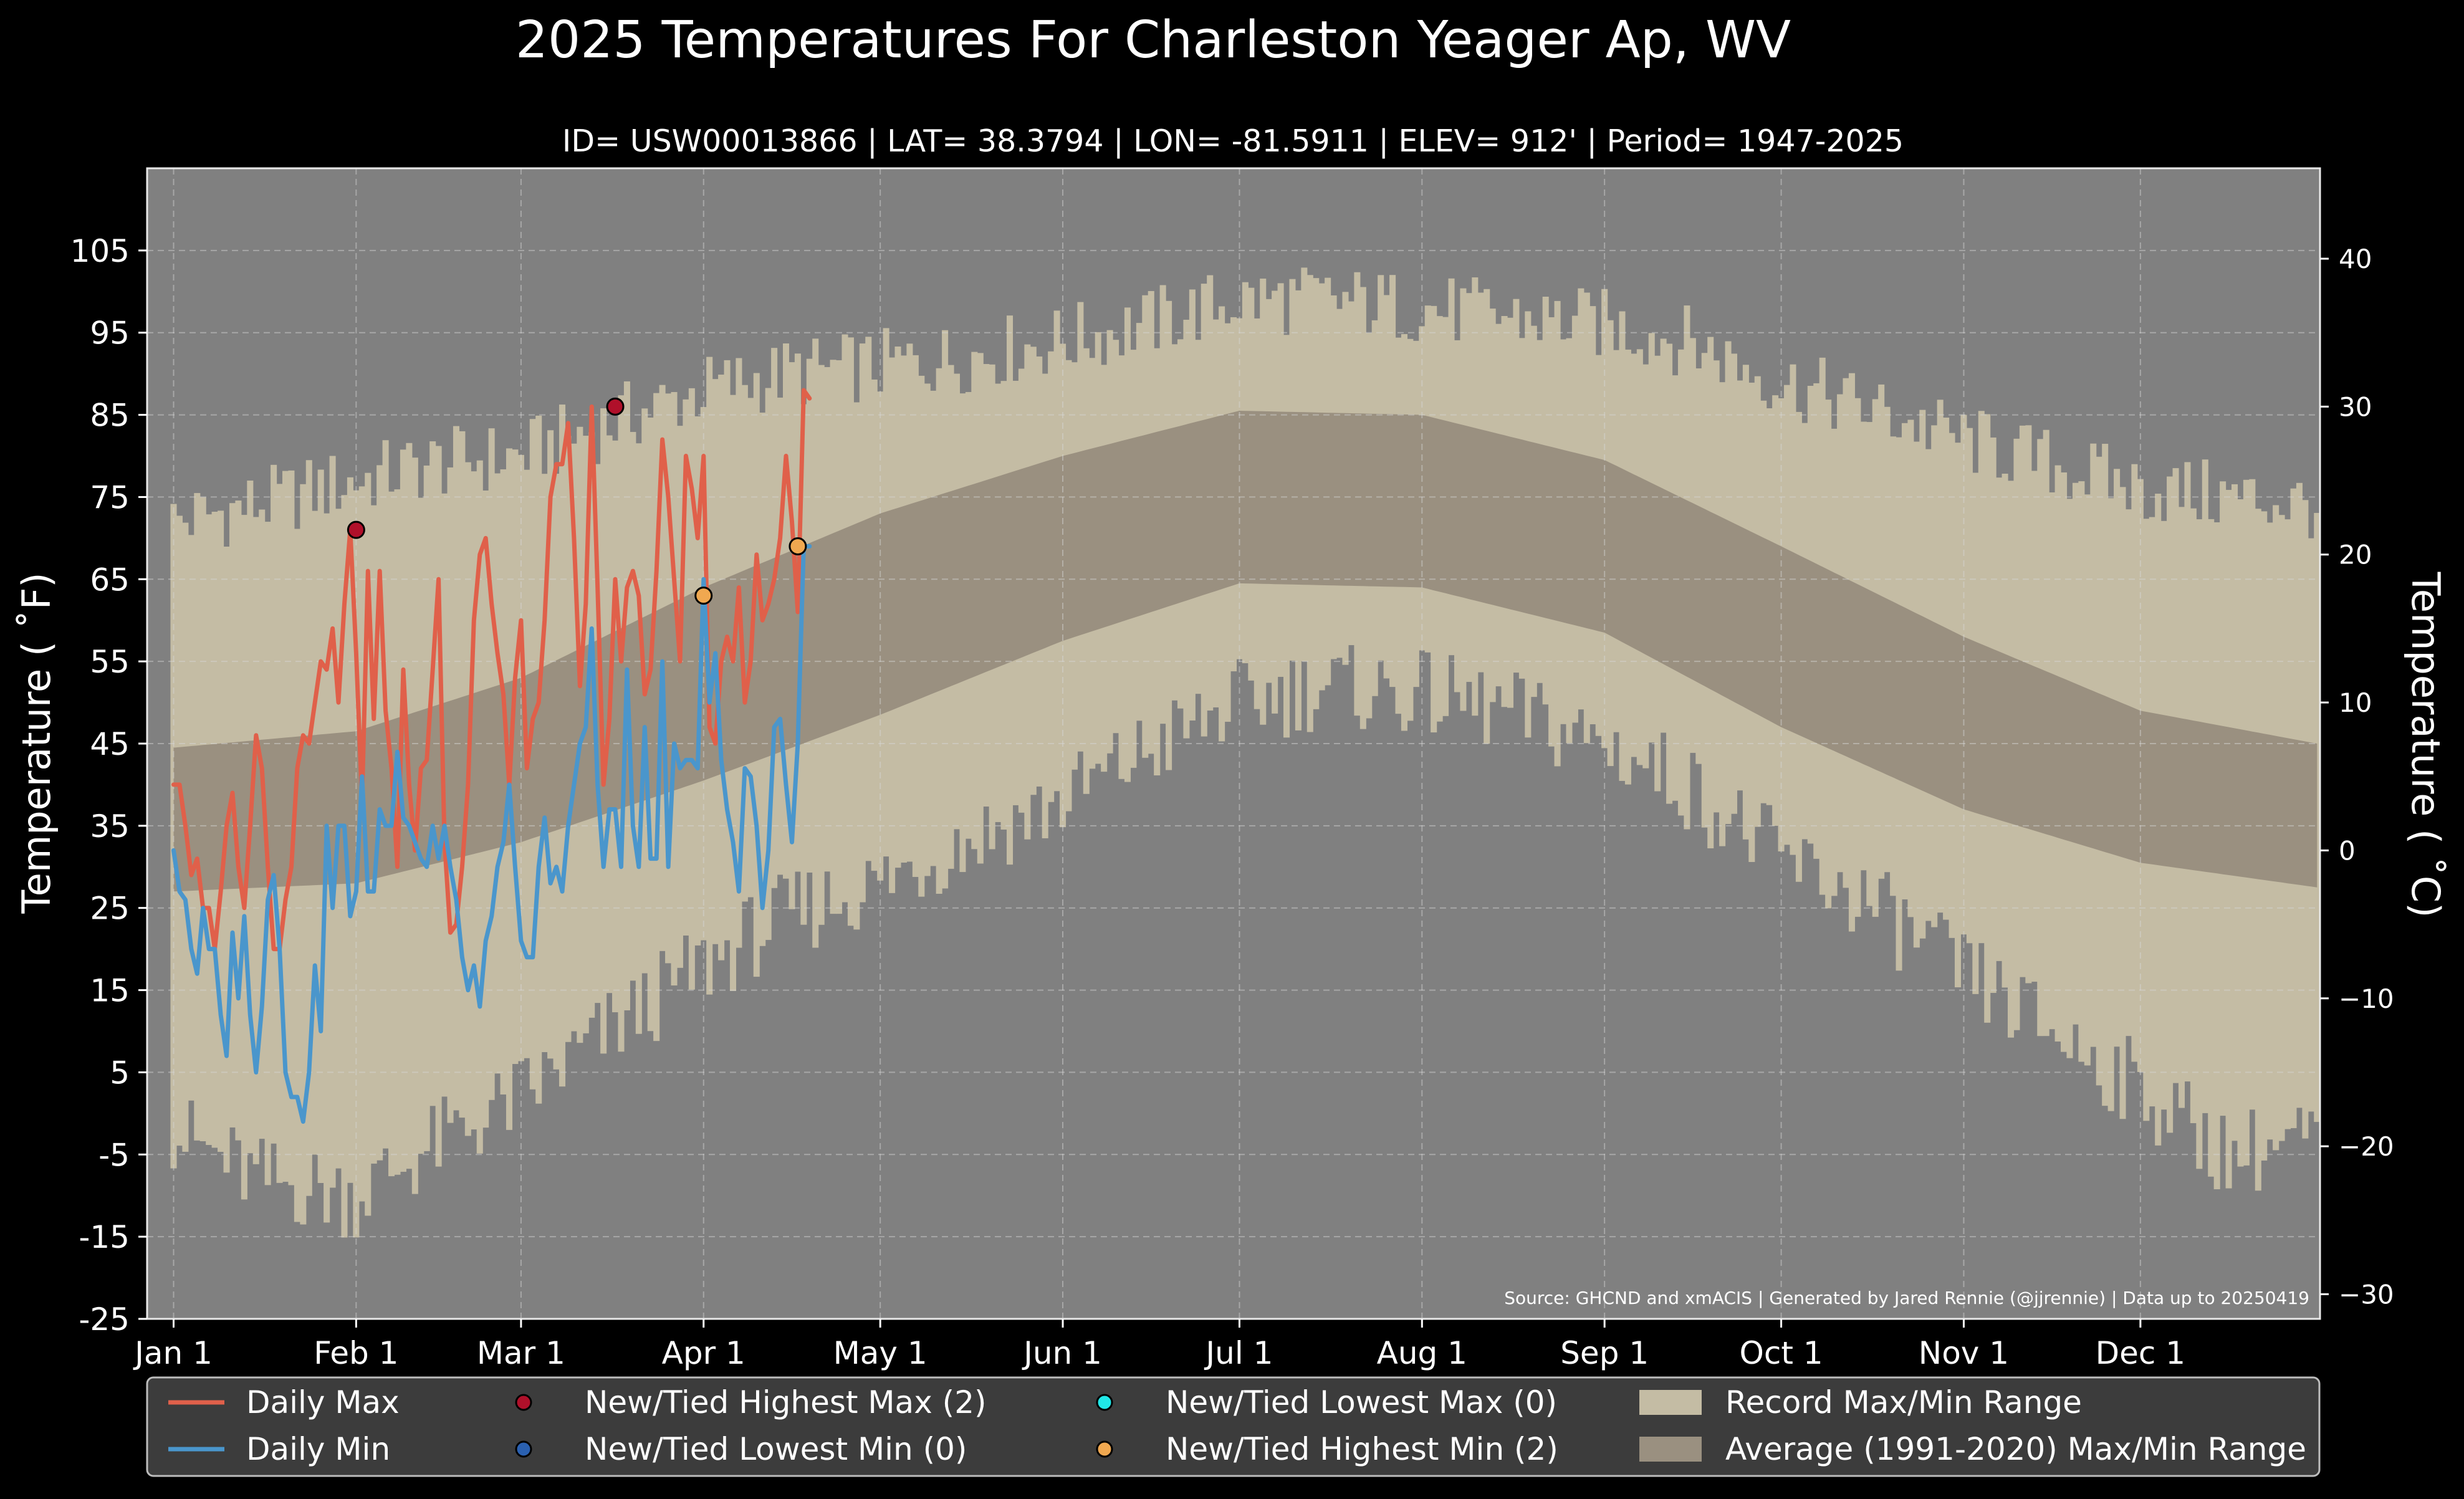 This screenshot has height=1499, width=2464. Describe the element at coordinates (110, 333) in the screenshot. I see `y-tick-label: 95` at that location.